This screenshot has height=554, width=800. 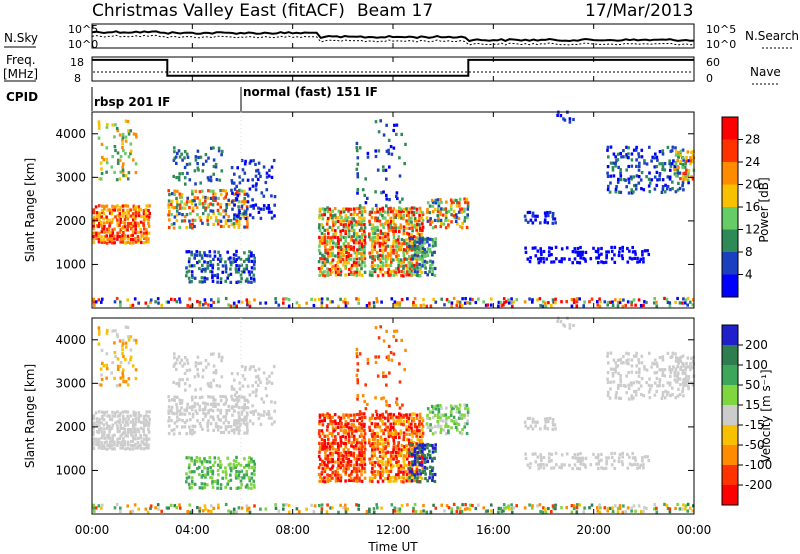 I want to click on colorbar-swatch, so click(x=730, y=375).